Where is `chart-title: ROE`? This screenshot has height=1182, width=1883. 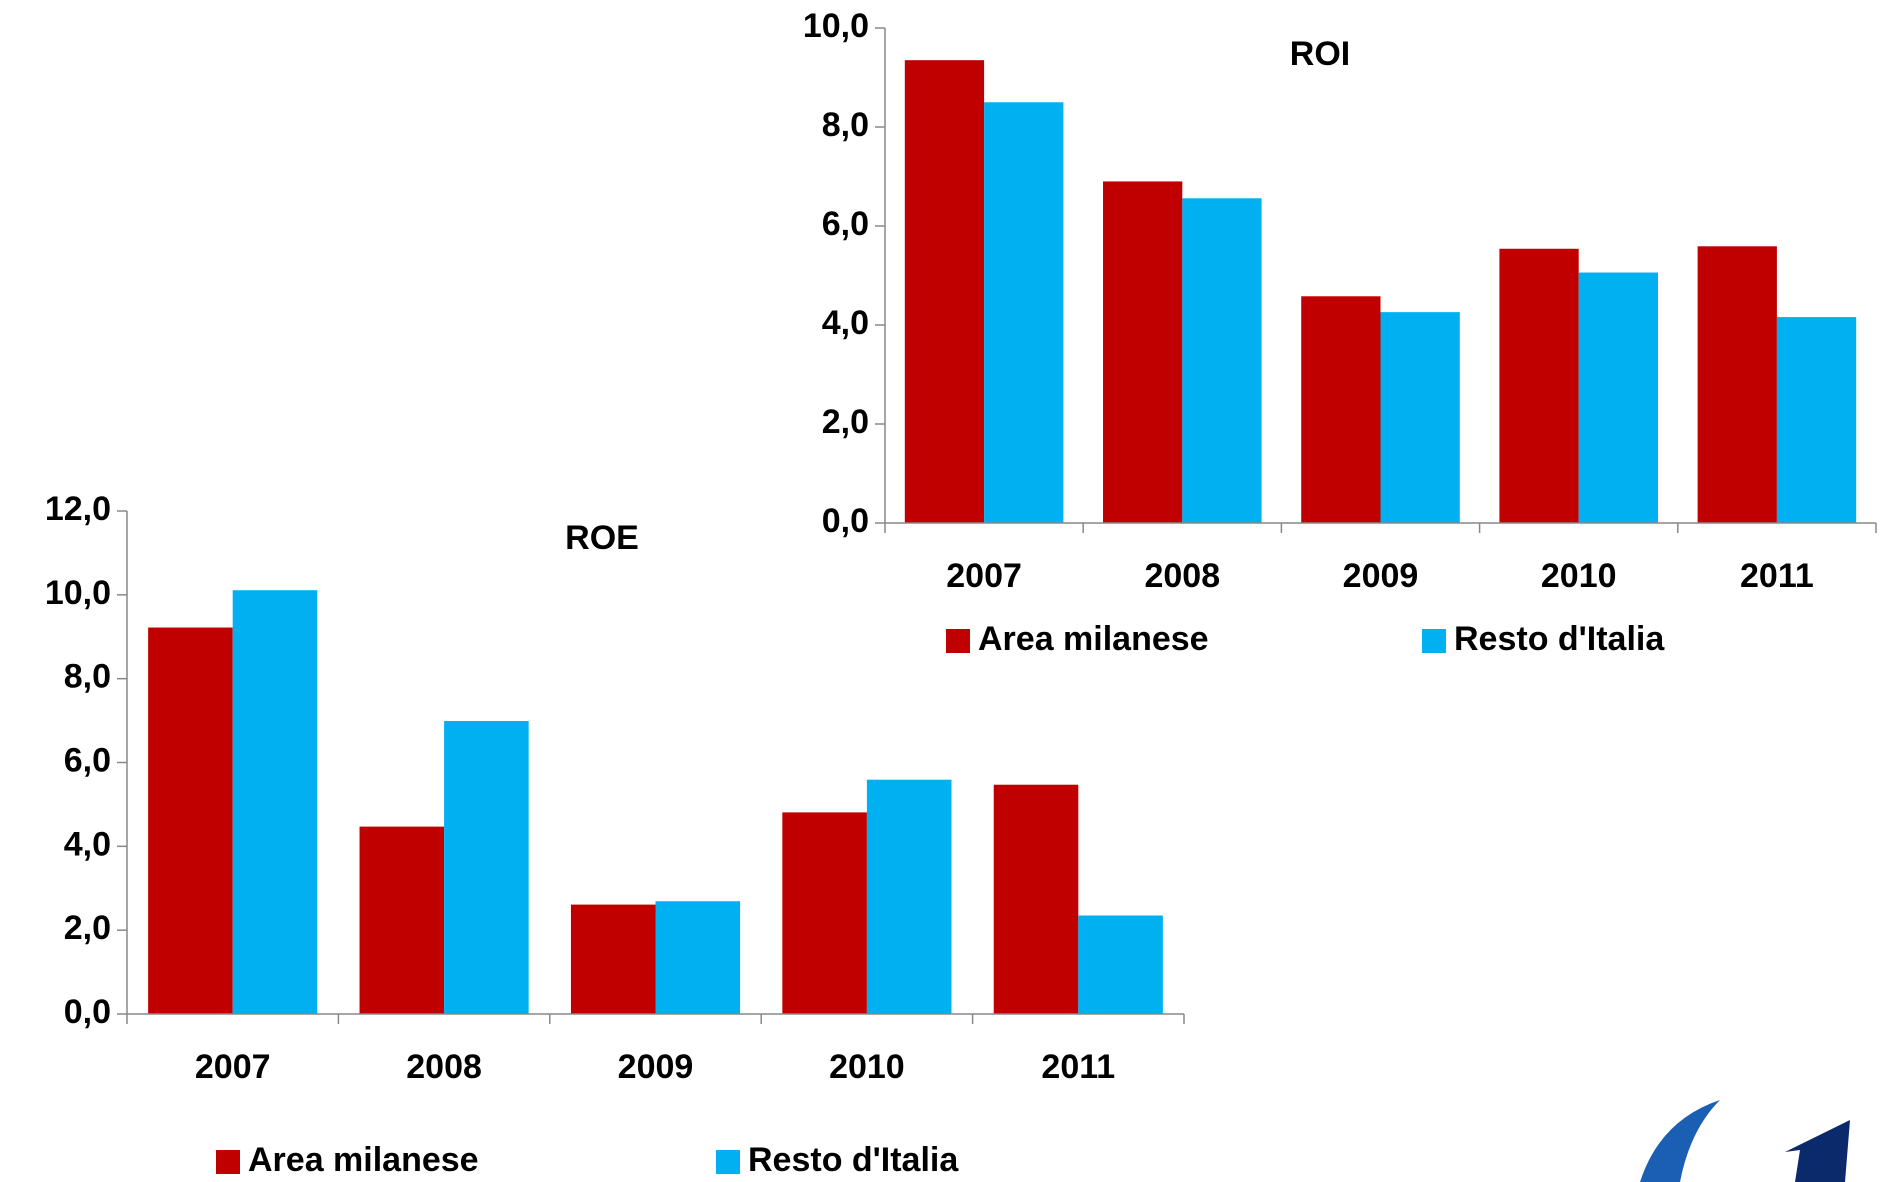
chart-title: ROE is located at coordinates (602, 538).